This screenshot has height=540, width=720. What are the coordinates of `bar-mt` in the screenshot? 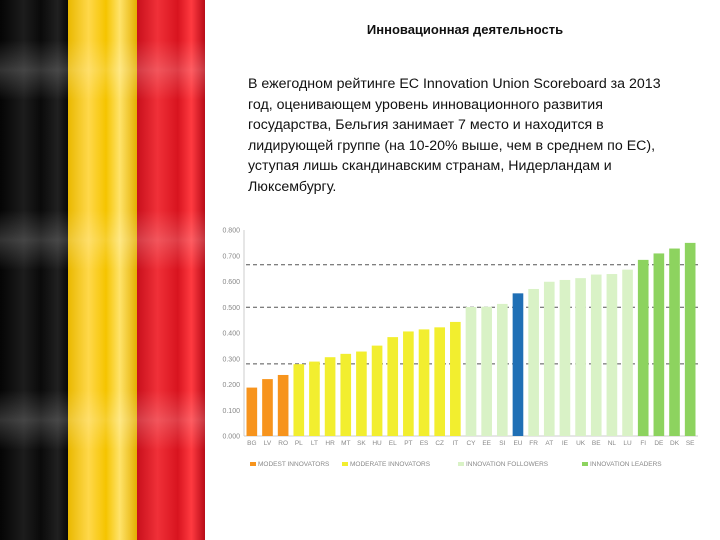 It's located at (346, 394).